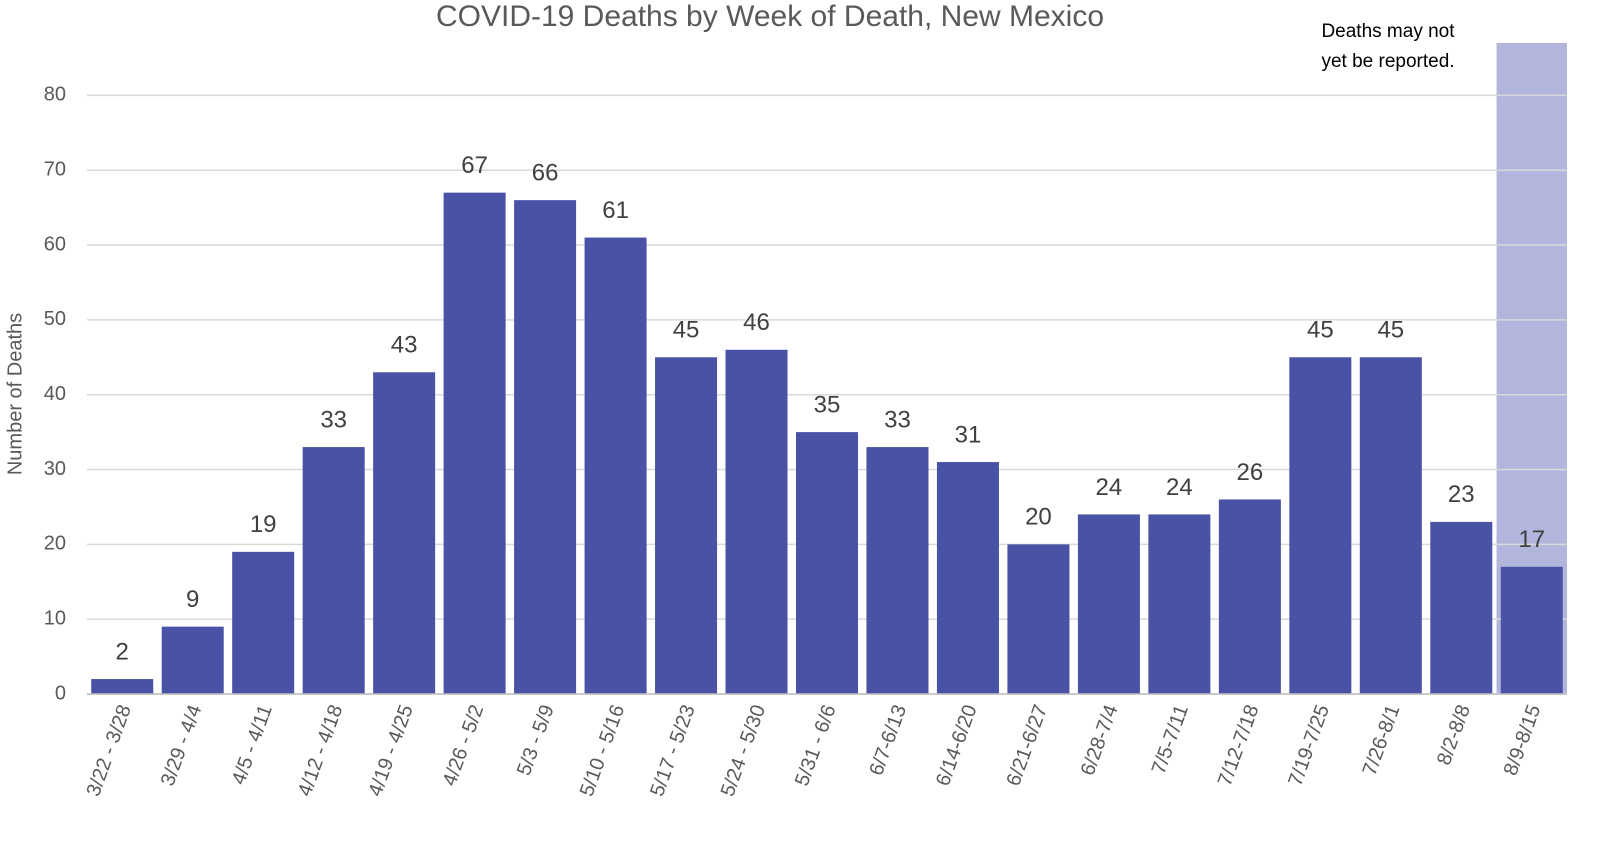 This screenshot has width=1601, height=850. Describe the element at coordinates (756, 322) in the screenshot. I see `value-label: 46` at that location.